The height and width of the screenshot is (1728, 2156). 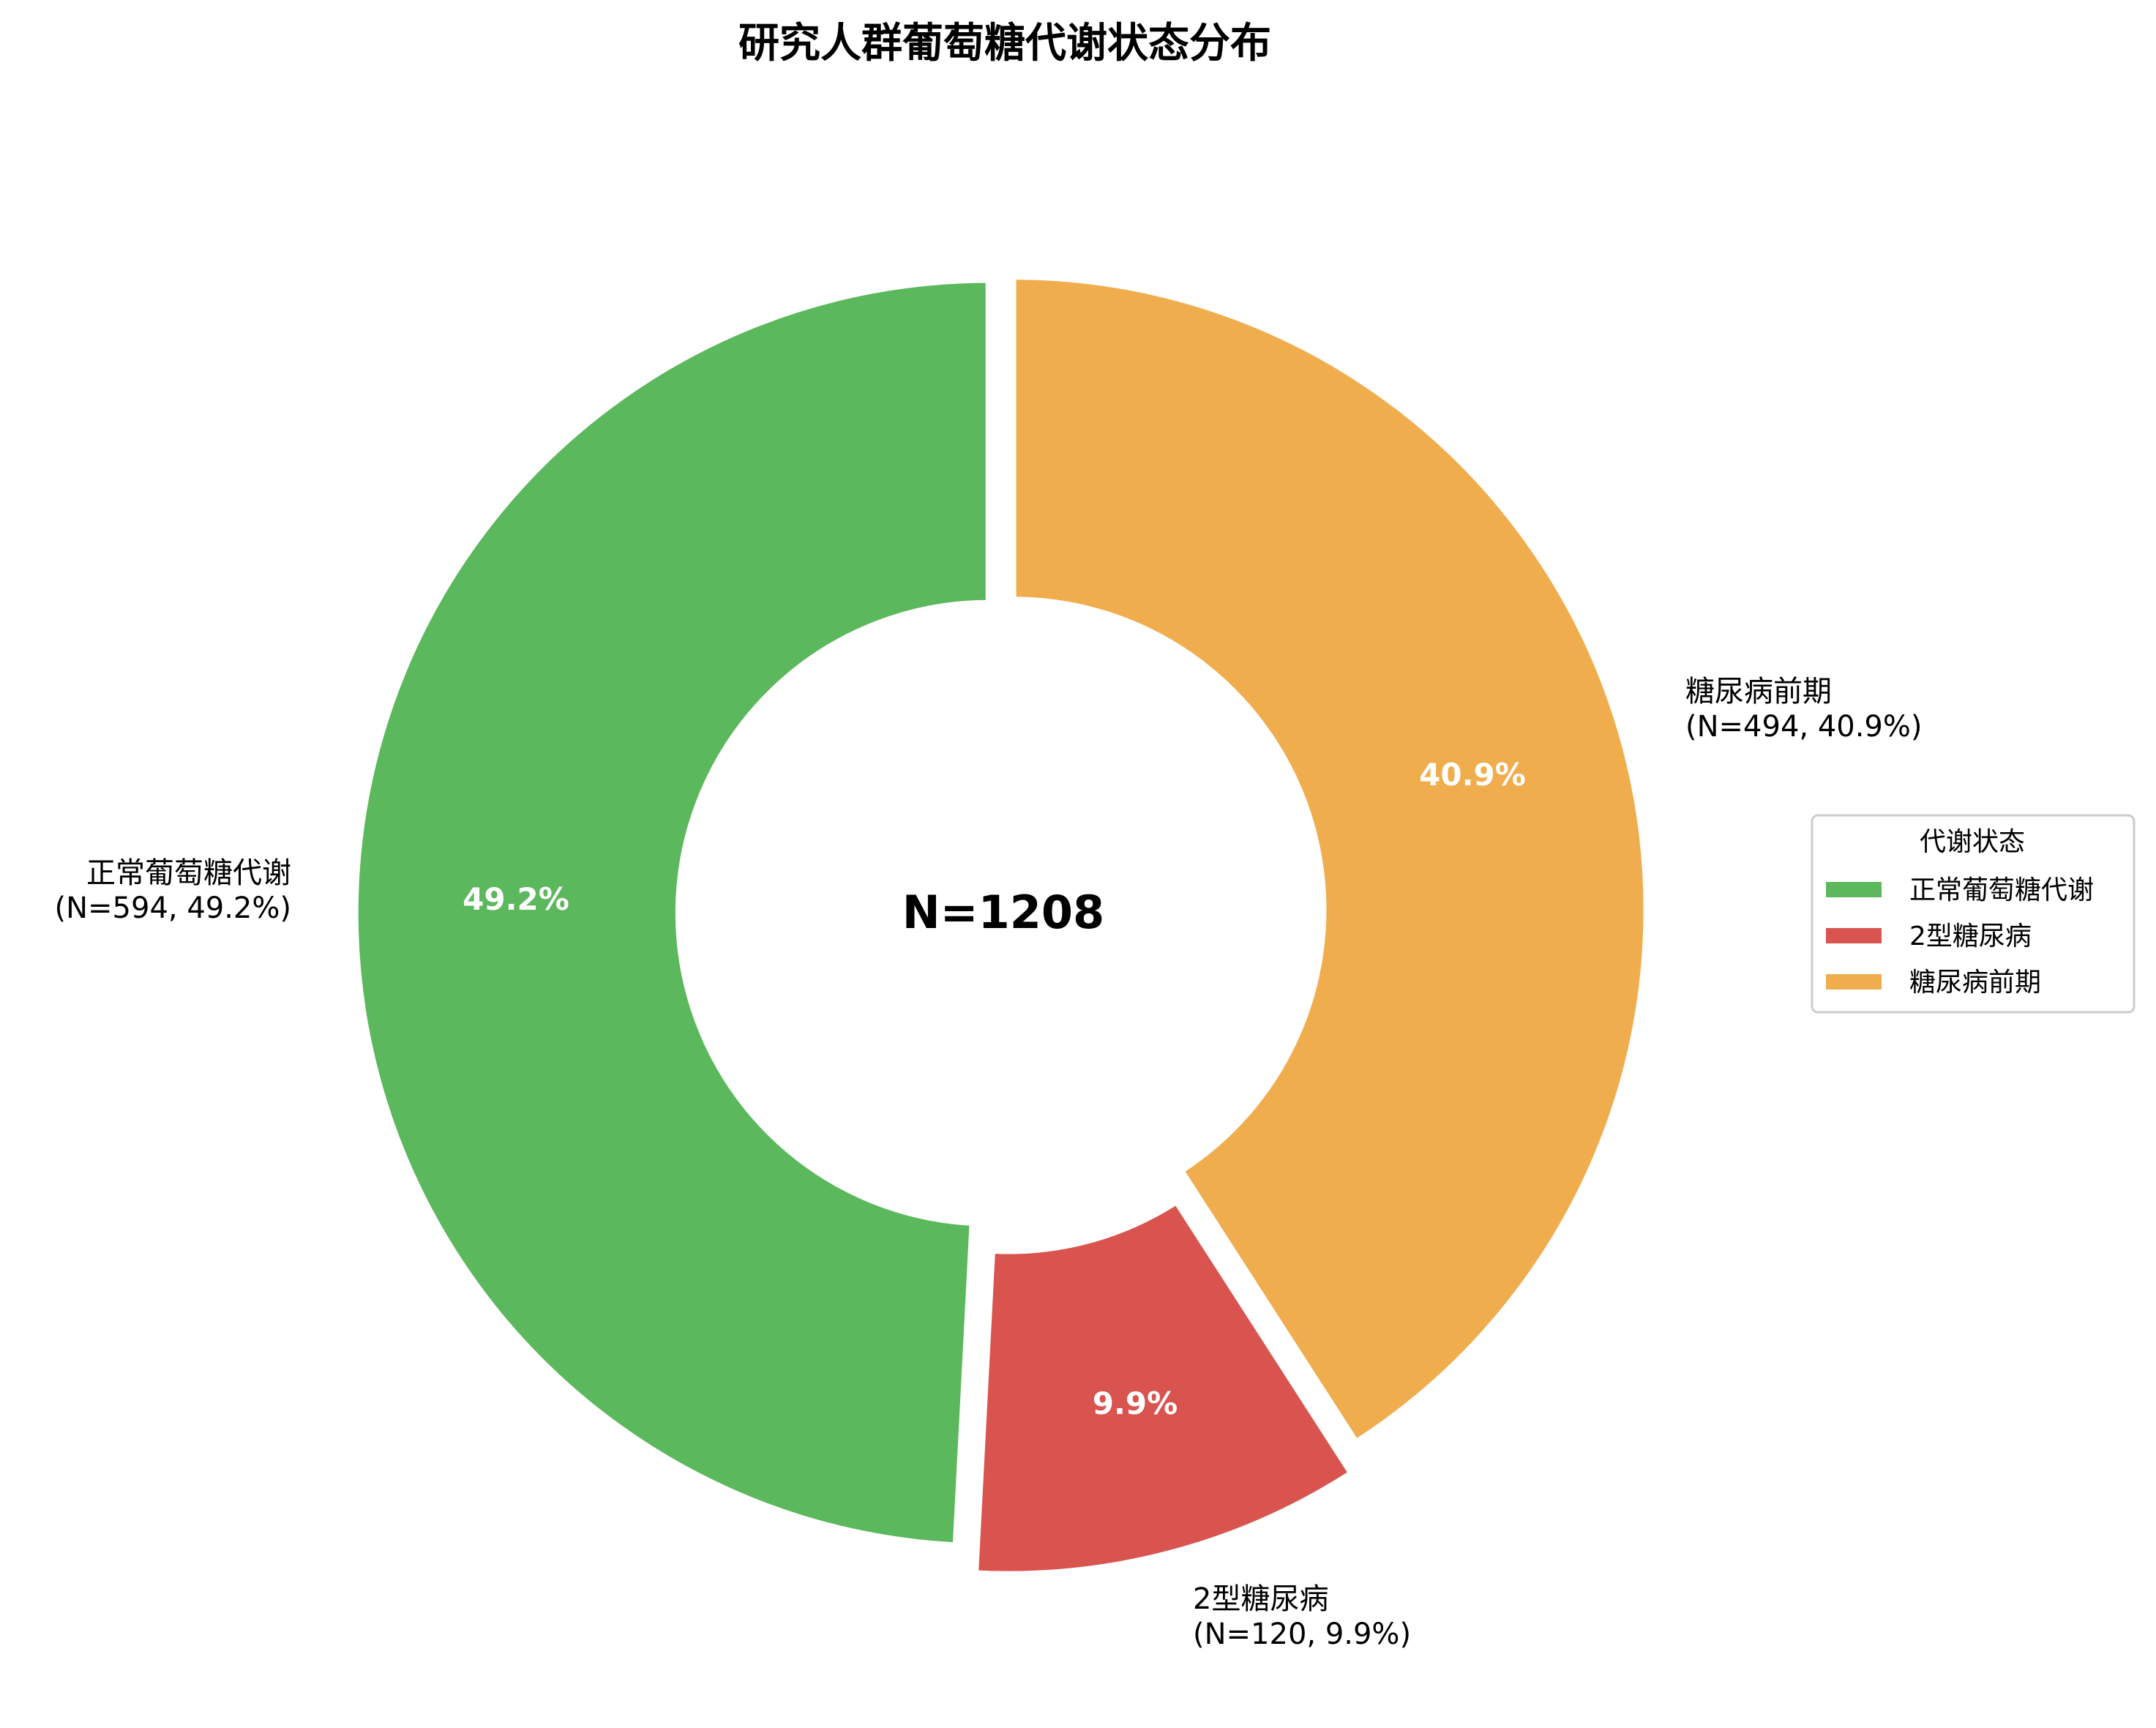 What do you see at coordinates (1003, 912) in the screenshot?
I see `center-total-label: N=1208` at bounding box center [1003, 912].